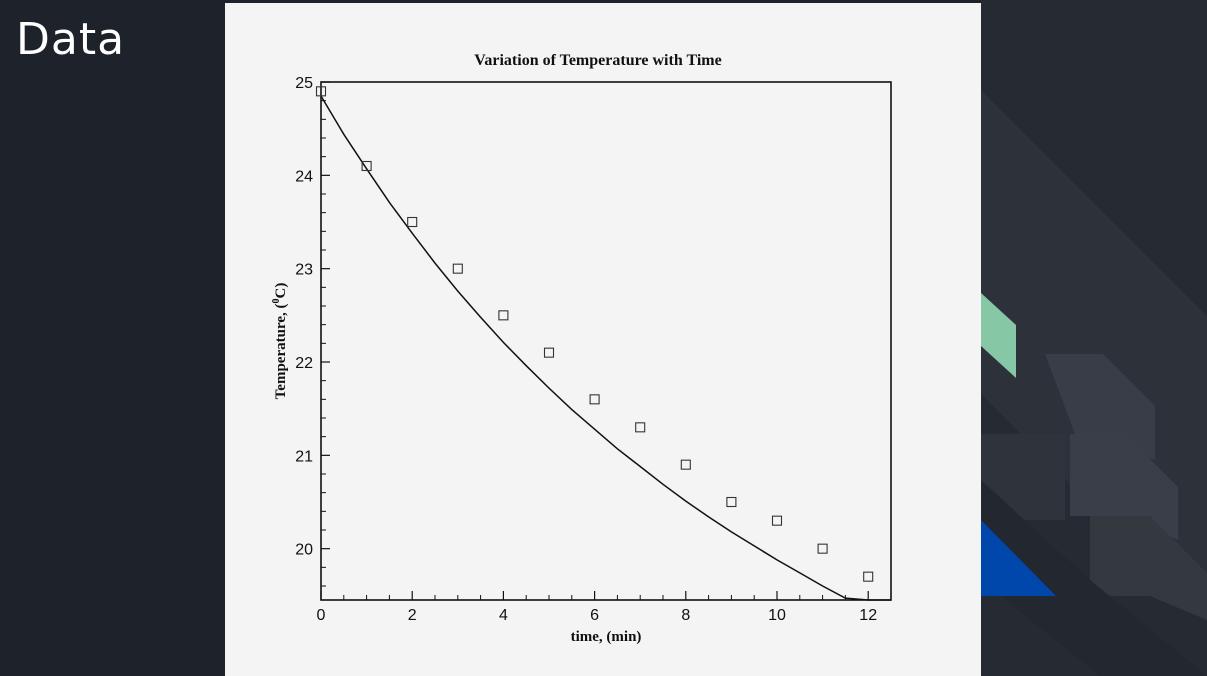 The width and height of the screenshot is (1207, 676). I want to click on y-axis-label-main: Temperature, (, so click(281, 352).